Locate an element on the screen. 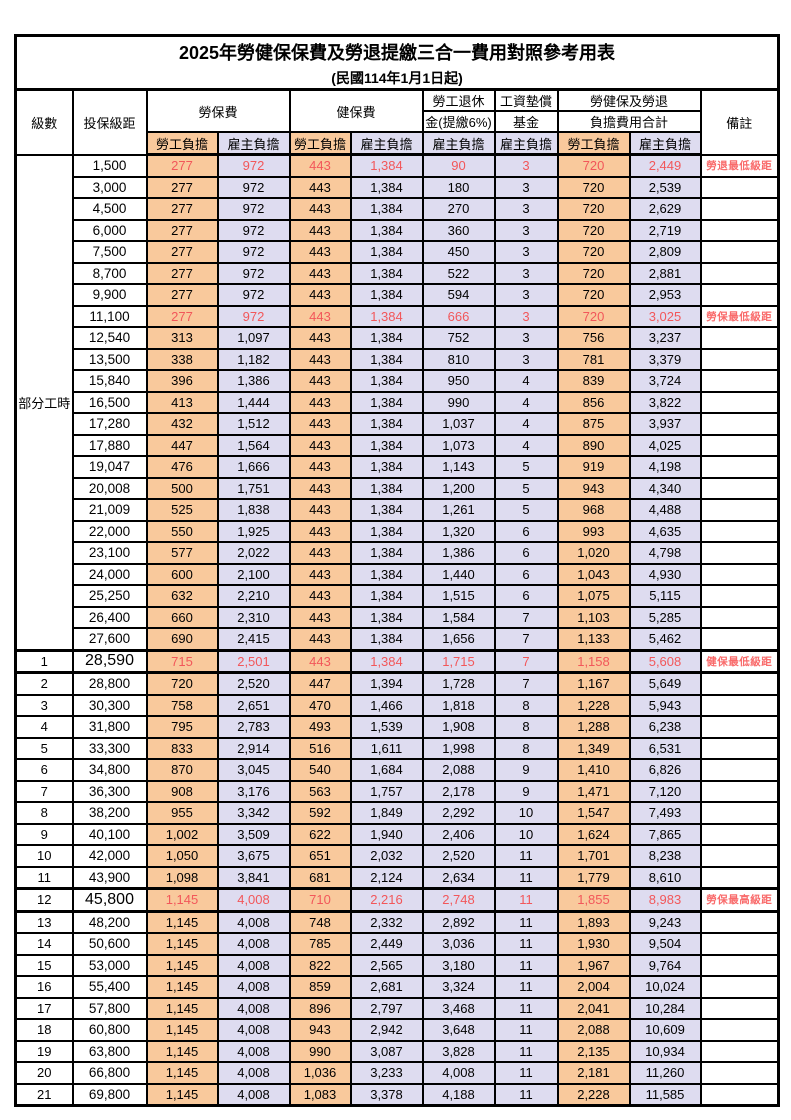 The image size is (791, 1120). cell-health-employee: 493 is located at coordinates (320, 727).